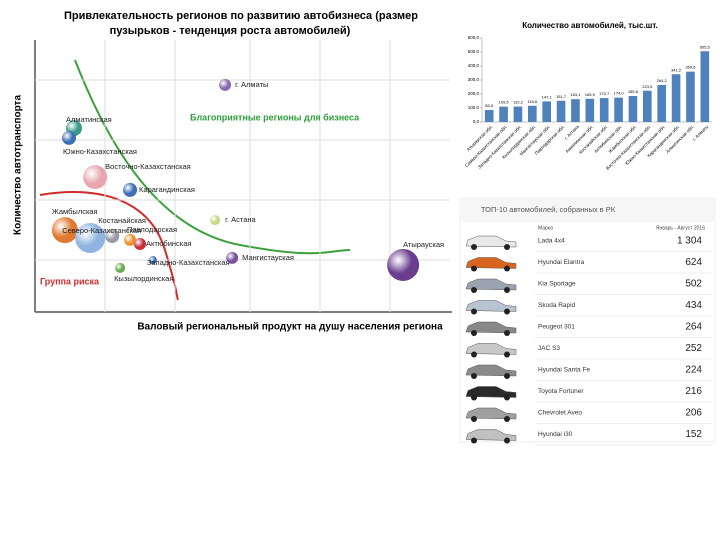  Describe the element at coordinates (532, 101) in the screenshot. I see `value-label: 115,6` at that location.